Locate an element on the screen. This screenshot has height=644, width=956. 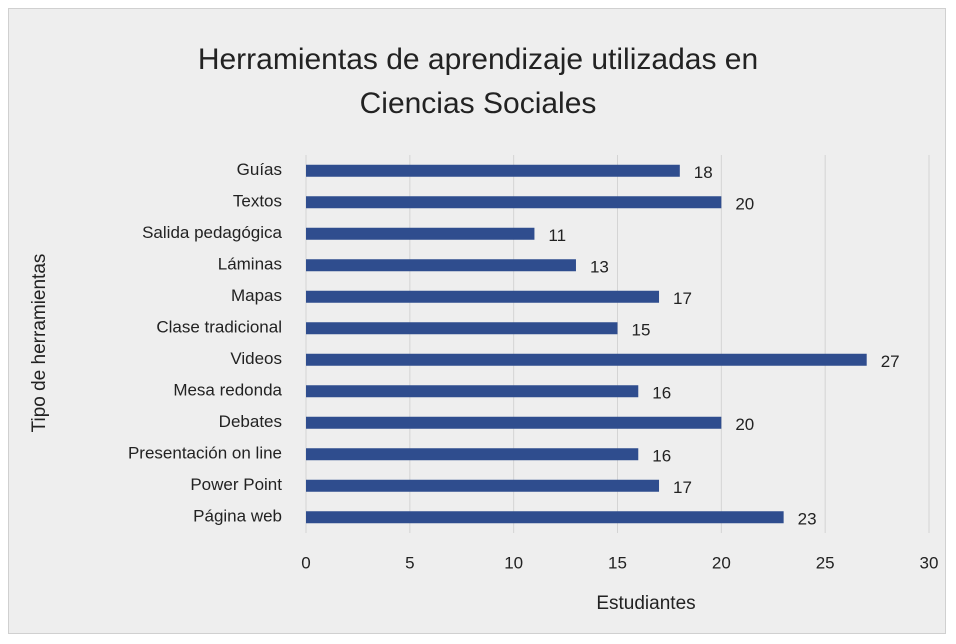
x-axis-title: Estudiantes is located at coordinates (645, 603).